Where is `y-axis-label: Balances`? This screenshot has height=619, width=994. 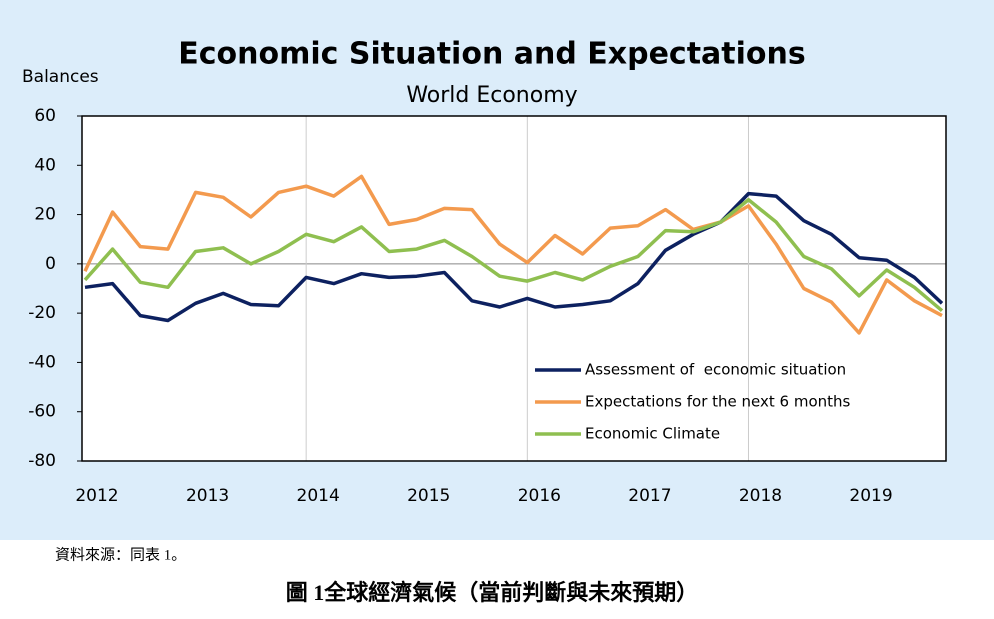 y-axis-label: Balances is located at coordinates (60, 77).